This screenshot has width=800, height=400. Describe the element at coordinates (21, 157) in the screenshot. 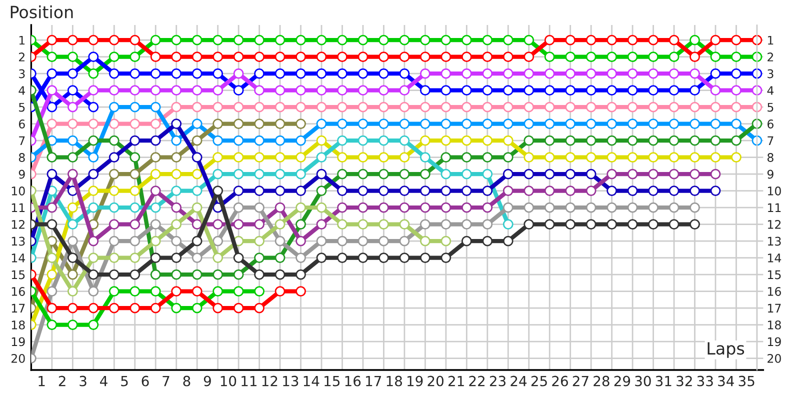

I see `y-tick-label: 8` at that location.